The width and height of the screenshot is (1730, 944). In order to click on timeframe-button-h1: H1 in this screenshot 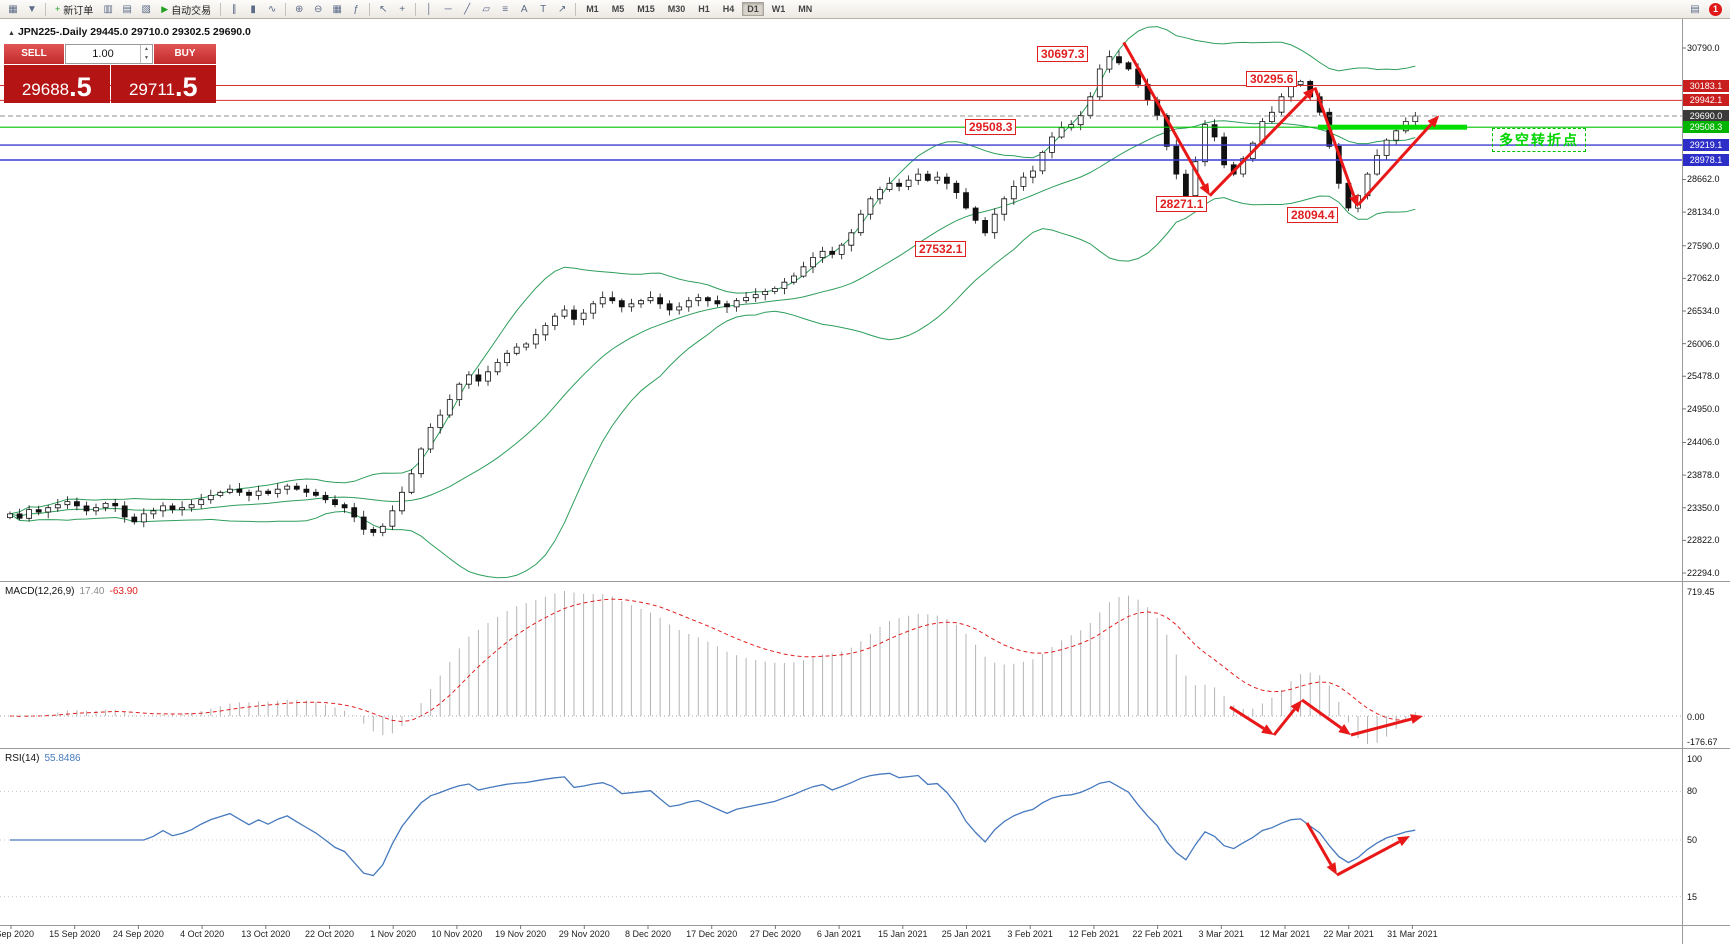, I will do `click(704, 9)`.